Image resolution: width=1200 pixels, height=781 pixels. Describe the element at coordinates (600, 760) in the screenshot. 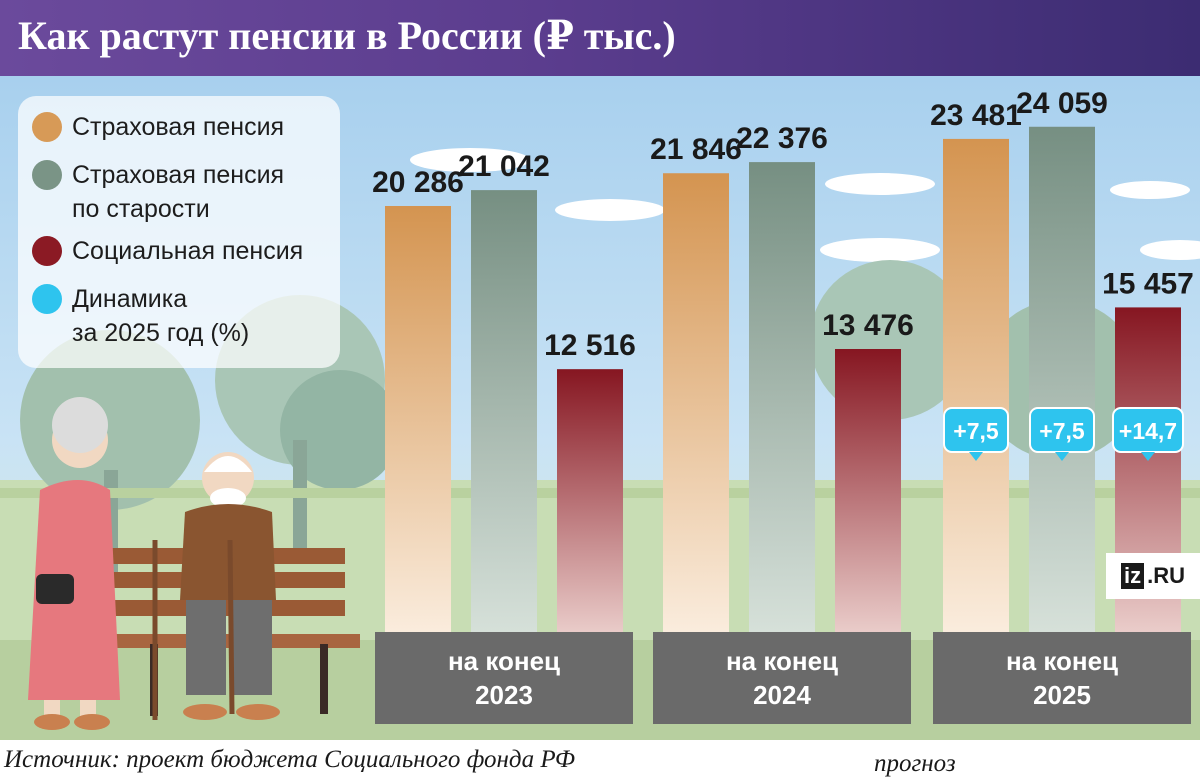

I see `footer` at that location.